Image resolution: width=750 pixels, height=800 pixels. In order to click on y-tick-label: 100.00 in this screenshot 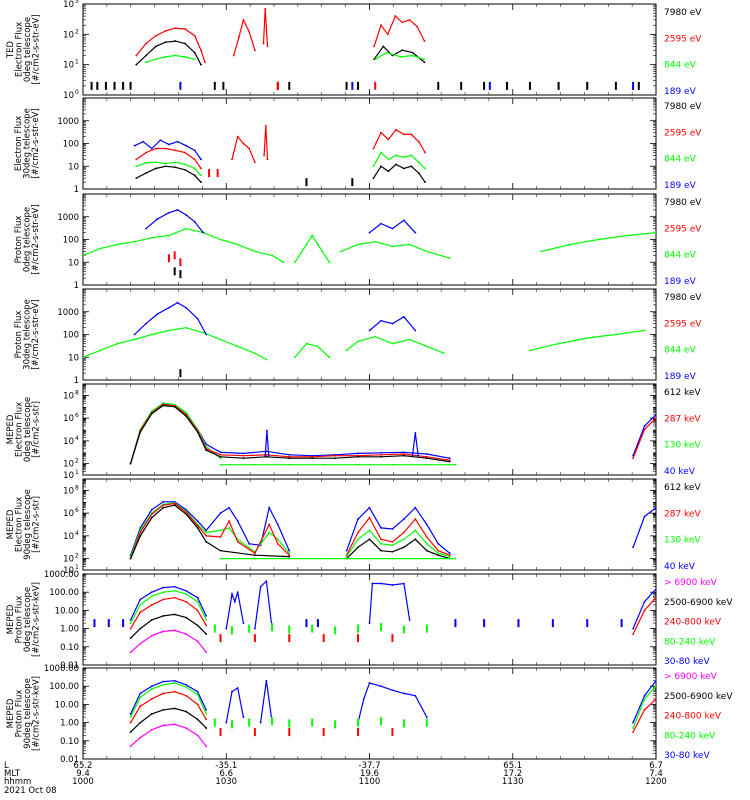, I will do `click(64, 687)`.